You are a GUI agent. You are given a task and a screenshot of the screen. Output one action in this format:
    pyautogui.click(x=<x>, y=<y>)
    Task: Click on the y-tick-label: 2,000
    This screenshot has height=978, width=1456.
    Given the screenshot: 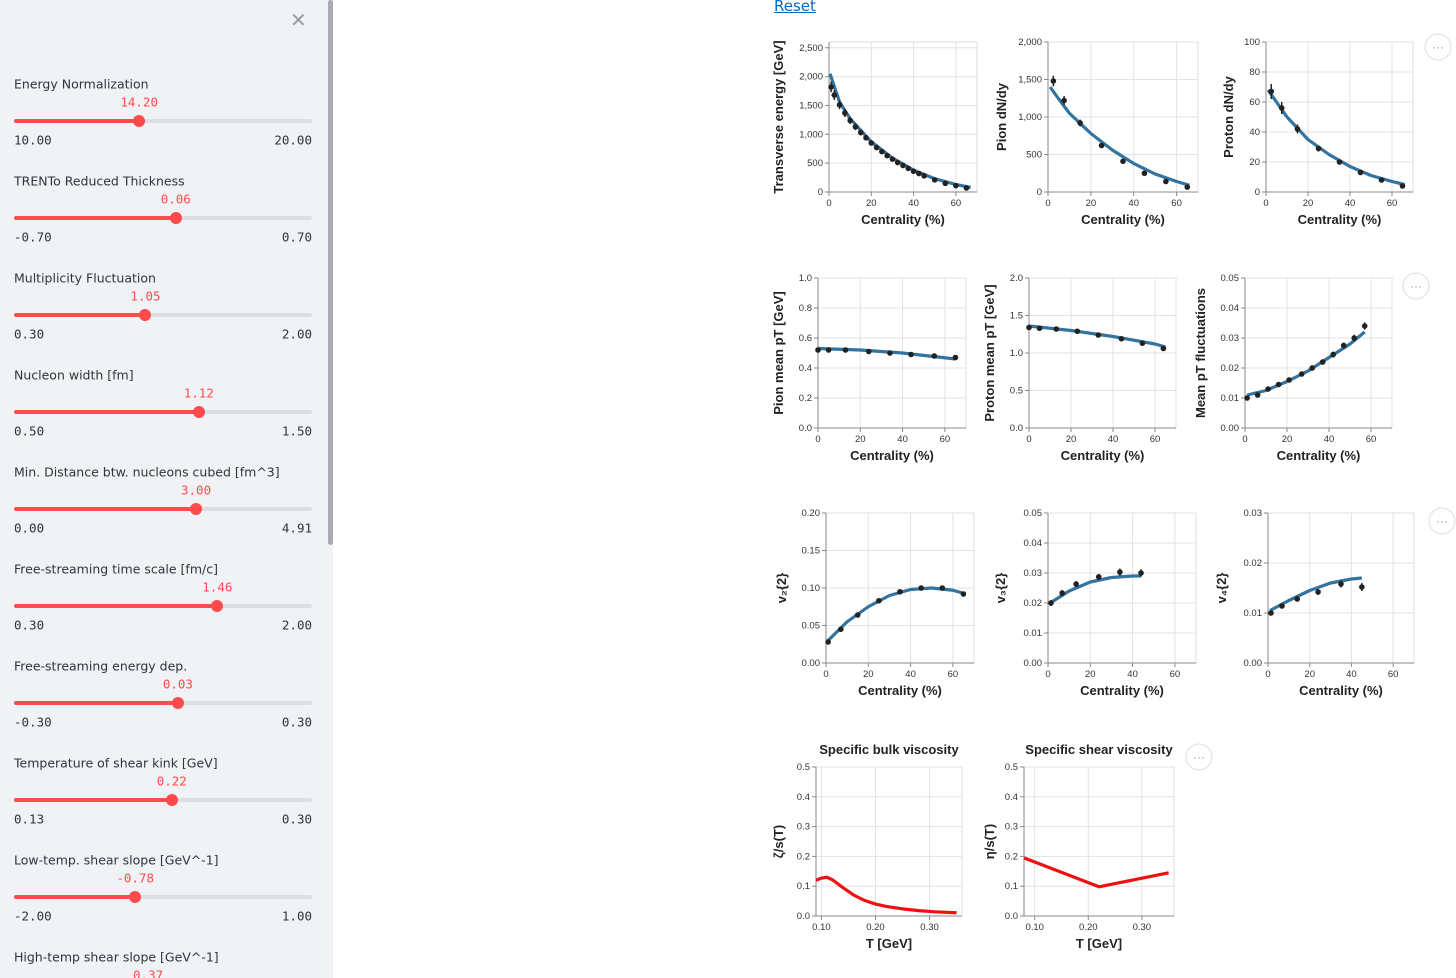 What is the action you would take?
    pyautogui.click(x=811, y=77)
    